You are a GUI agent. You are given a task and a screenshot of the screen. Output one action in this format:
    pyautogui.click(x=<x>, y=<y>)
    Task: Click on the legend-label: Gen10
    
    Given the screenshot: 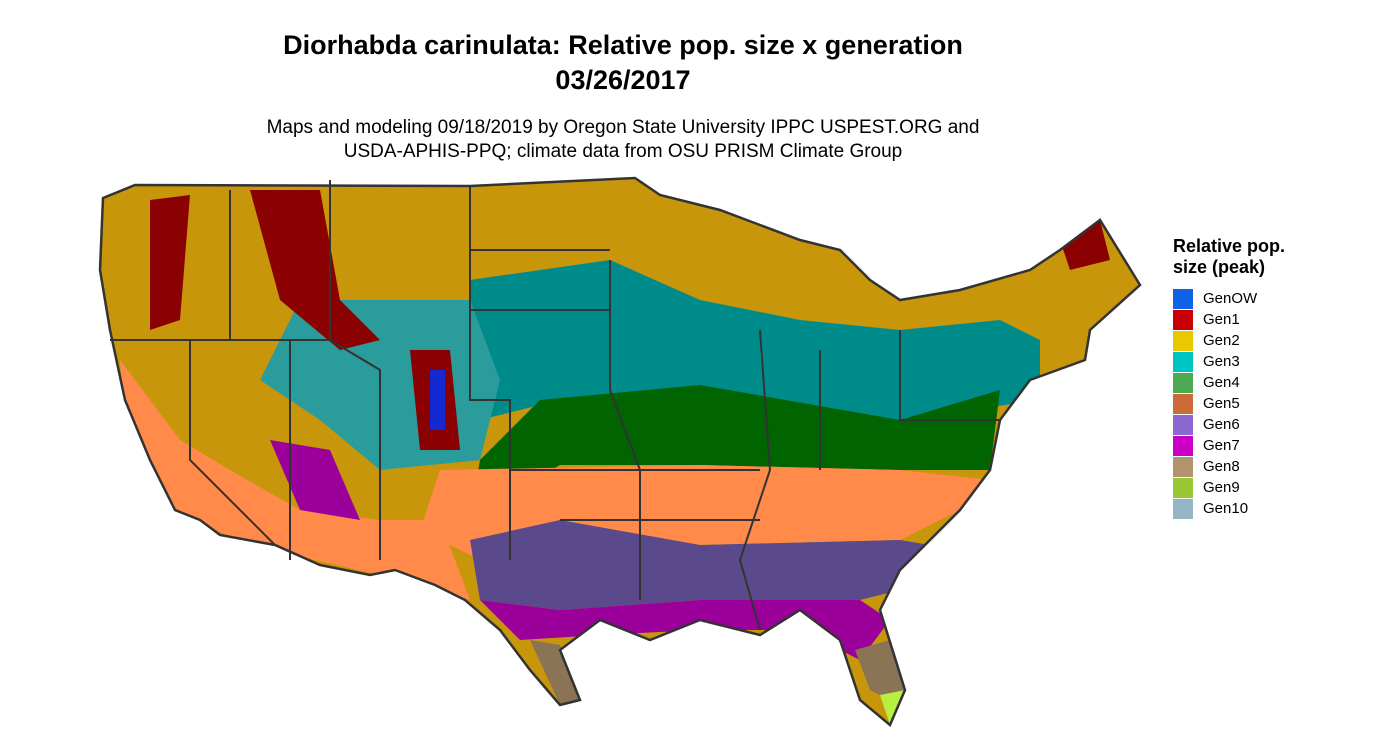 What is the action you would take?
    pyautogui.click(x=1225, y=508)
    